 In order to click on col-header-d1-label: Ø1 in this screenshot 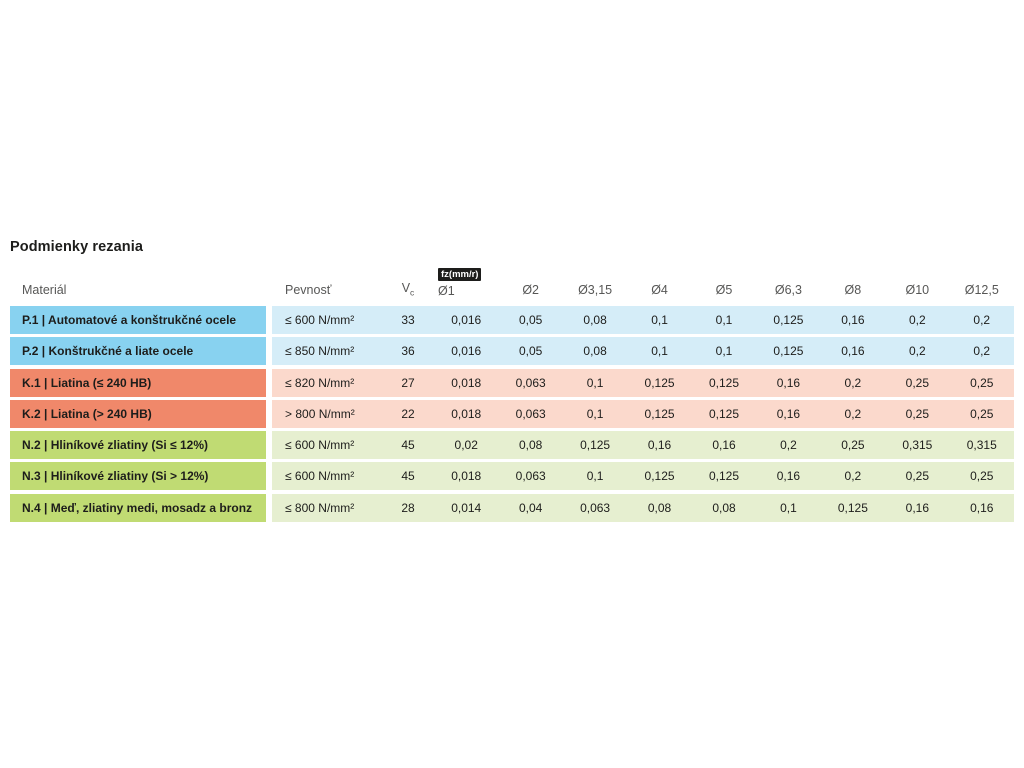, I will do `click(446, 291)`.